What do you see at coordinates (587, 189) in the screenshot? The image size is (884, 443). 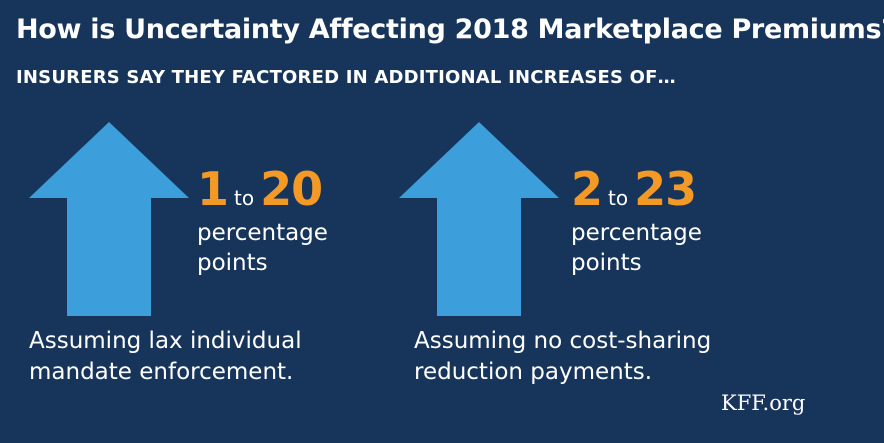 I see `range-low: 2` at bounding box center [587, 189].